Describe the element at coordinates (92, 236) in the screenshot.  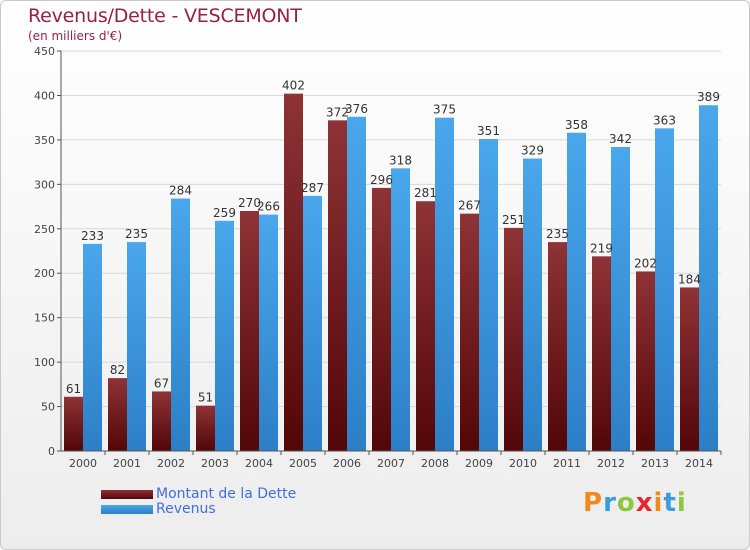
I see `data-label-revenus: 233` at that location.